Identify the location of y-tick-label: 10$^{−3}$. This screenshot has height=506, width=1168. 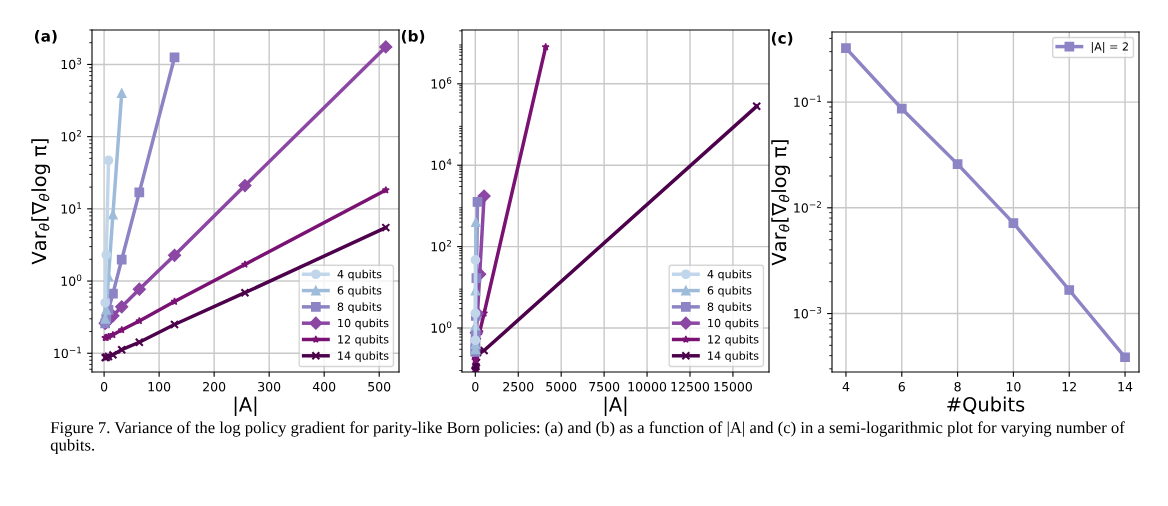
(808, 312).